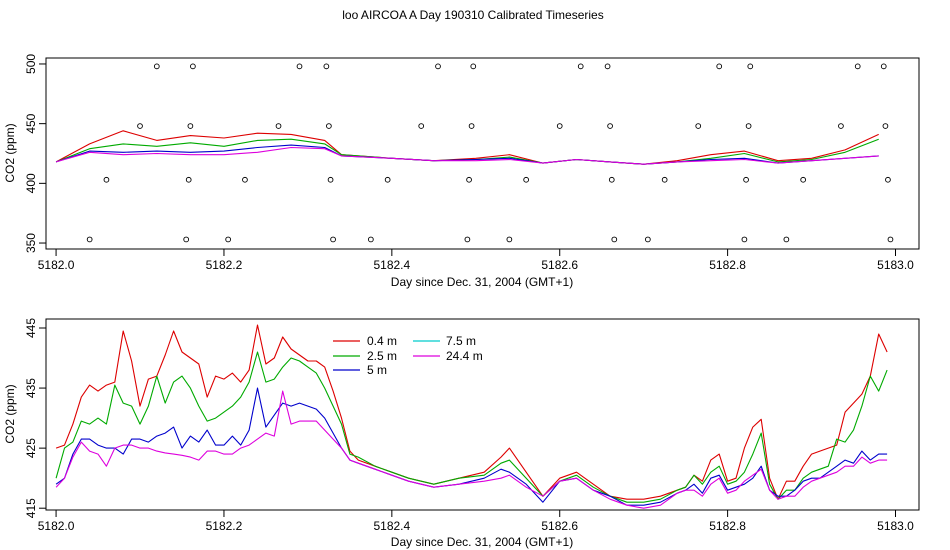 The width and height of the screenshot is (950, 550). I want to click on legend-item-24-4m: 24.4 m, so click(448, 356).